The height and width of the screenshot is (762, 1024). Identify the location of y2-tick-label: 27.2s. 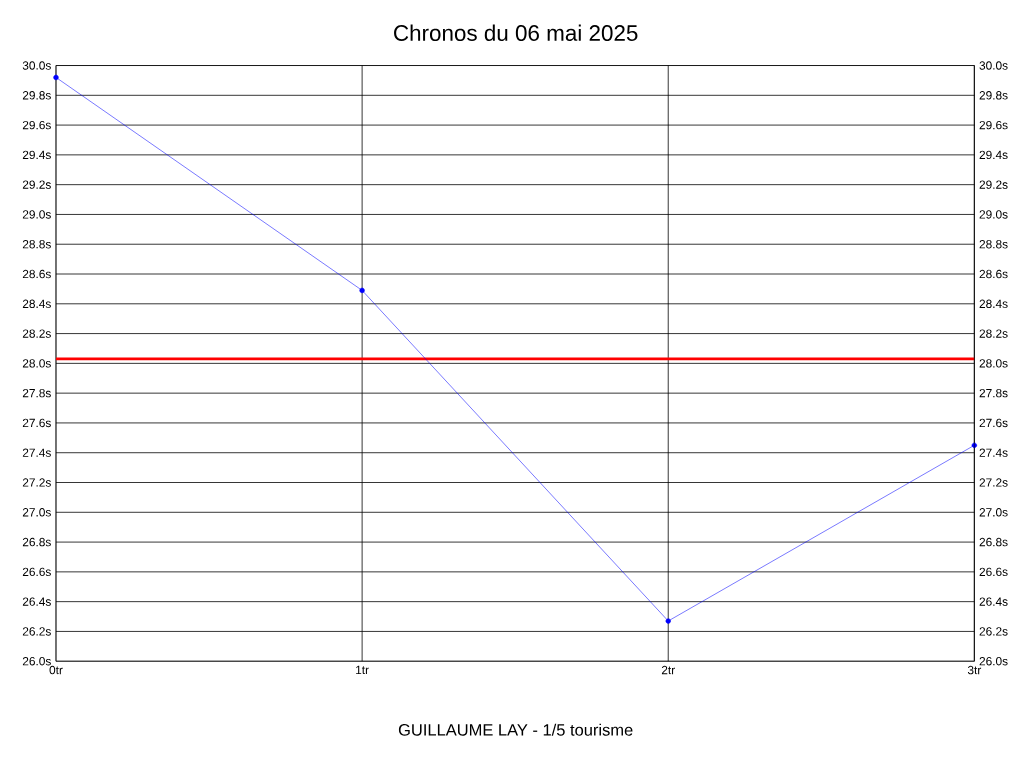
(993, 482).